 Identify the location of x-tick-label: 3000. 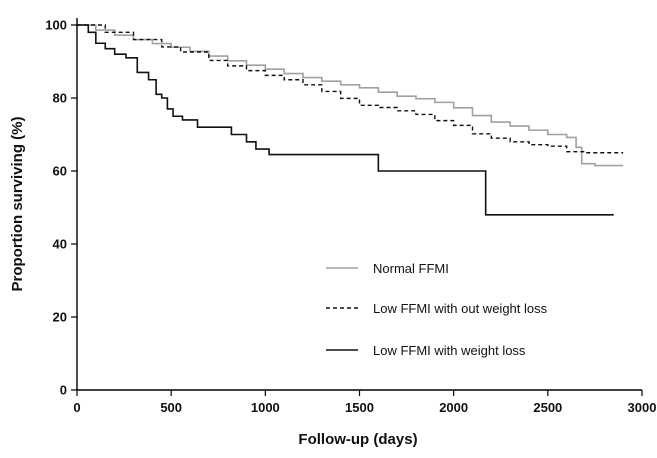
(642, 407).